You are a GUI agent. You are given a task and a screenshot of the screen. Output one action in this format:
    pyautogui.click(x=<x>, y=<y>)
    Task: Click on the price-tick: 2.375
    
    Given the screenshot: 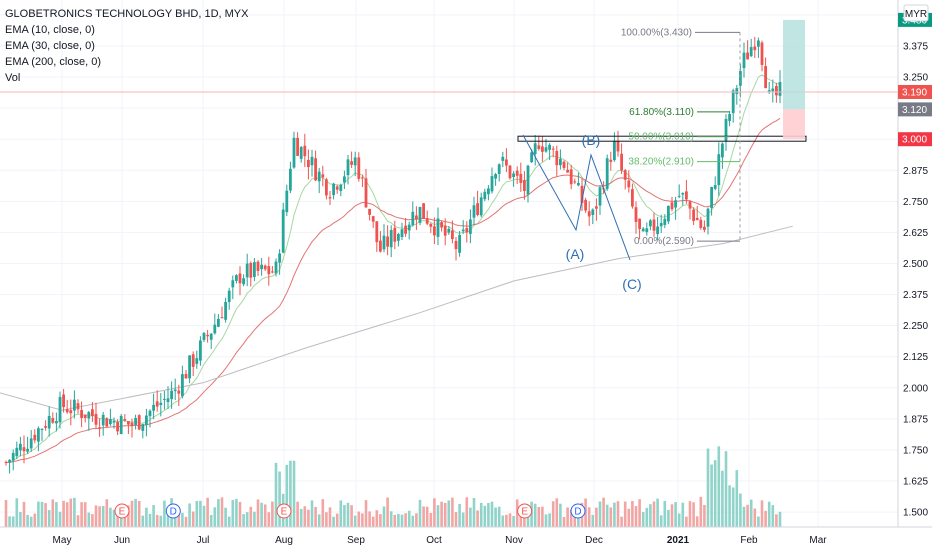 What is the action you would take?
    pyautogui.click(x=915, y=295)
    